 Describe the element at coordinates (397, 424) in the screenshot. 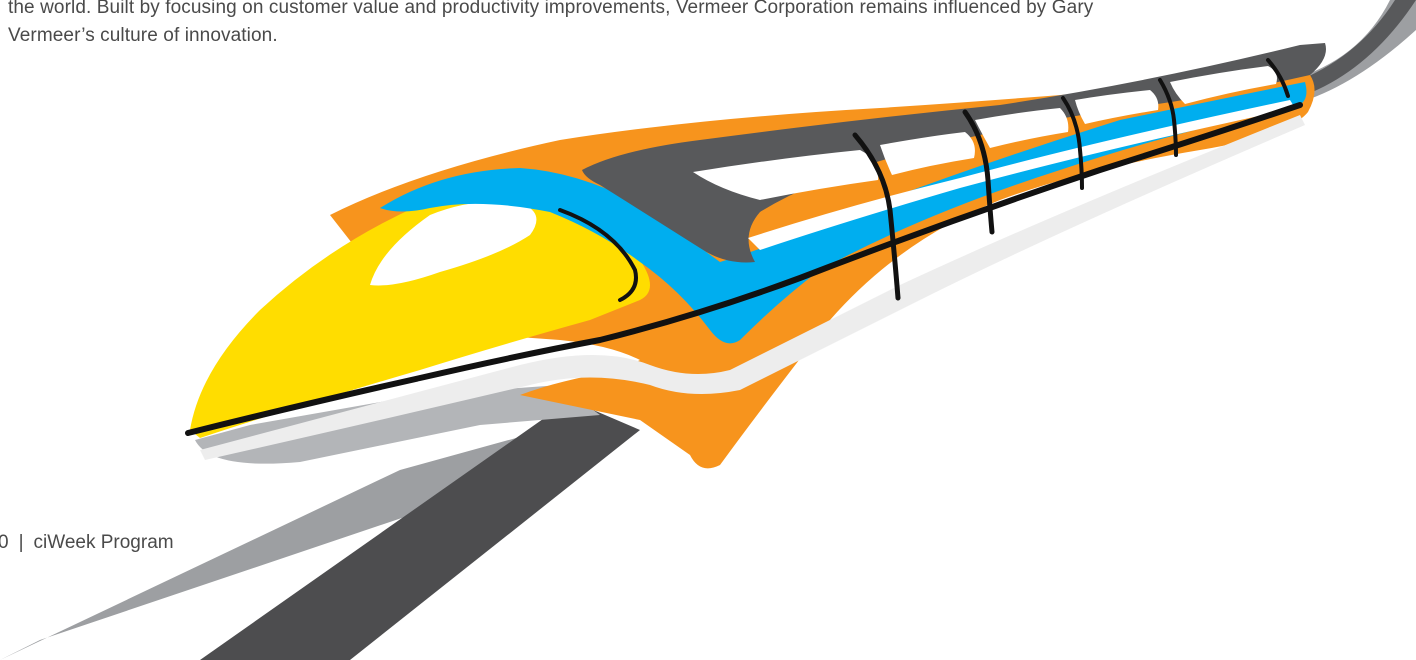

I see `train-shadow` at that location.